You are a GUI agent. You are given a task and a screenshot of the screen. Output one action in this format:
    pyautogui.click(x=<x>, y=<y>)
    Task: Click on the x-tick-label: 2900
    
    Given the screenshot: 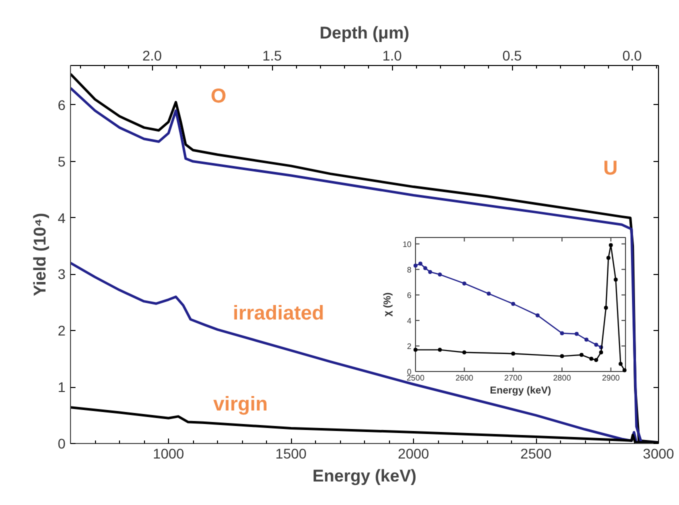 What is the action you would take?
    pyautogui.click(x=611, y=378)
    